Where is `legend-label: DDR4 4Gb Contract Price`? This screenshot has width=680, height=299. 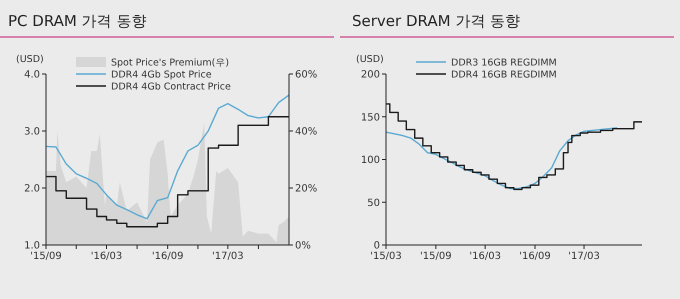 legend-label: DDR4 4Gb Contract Price is located at coordinates (171, 86).